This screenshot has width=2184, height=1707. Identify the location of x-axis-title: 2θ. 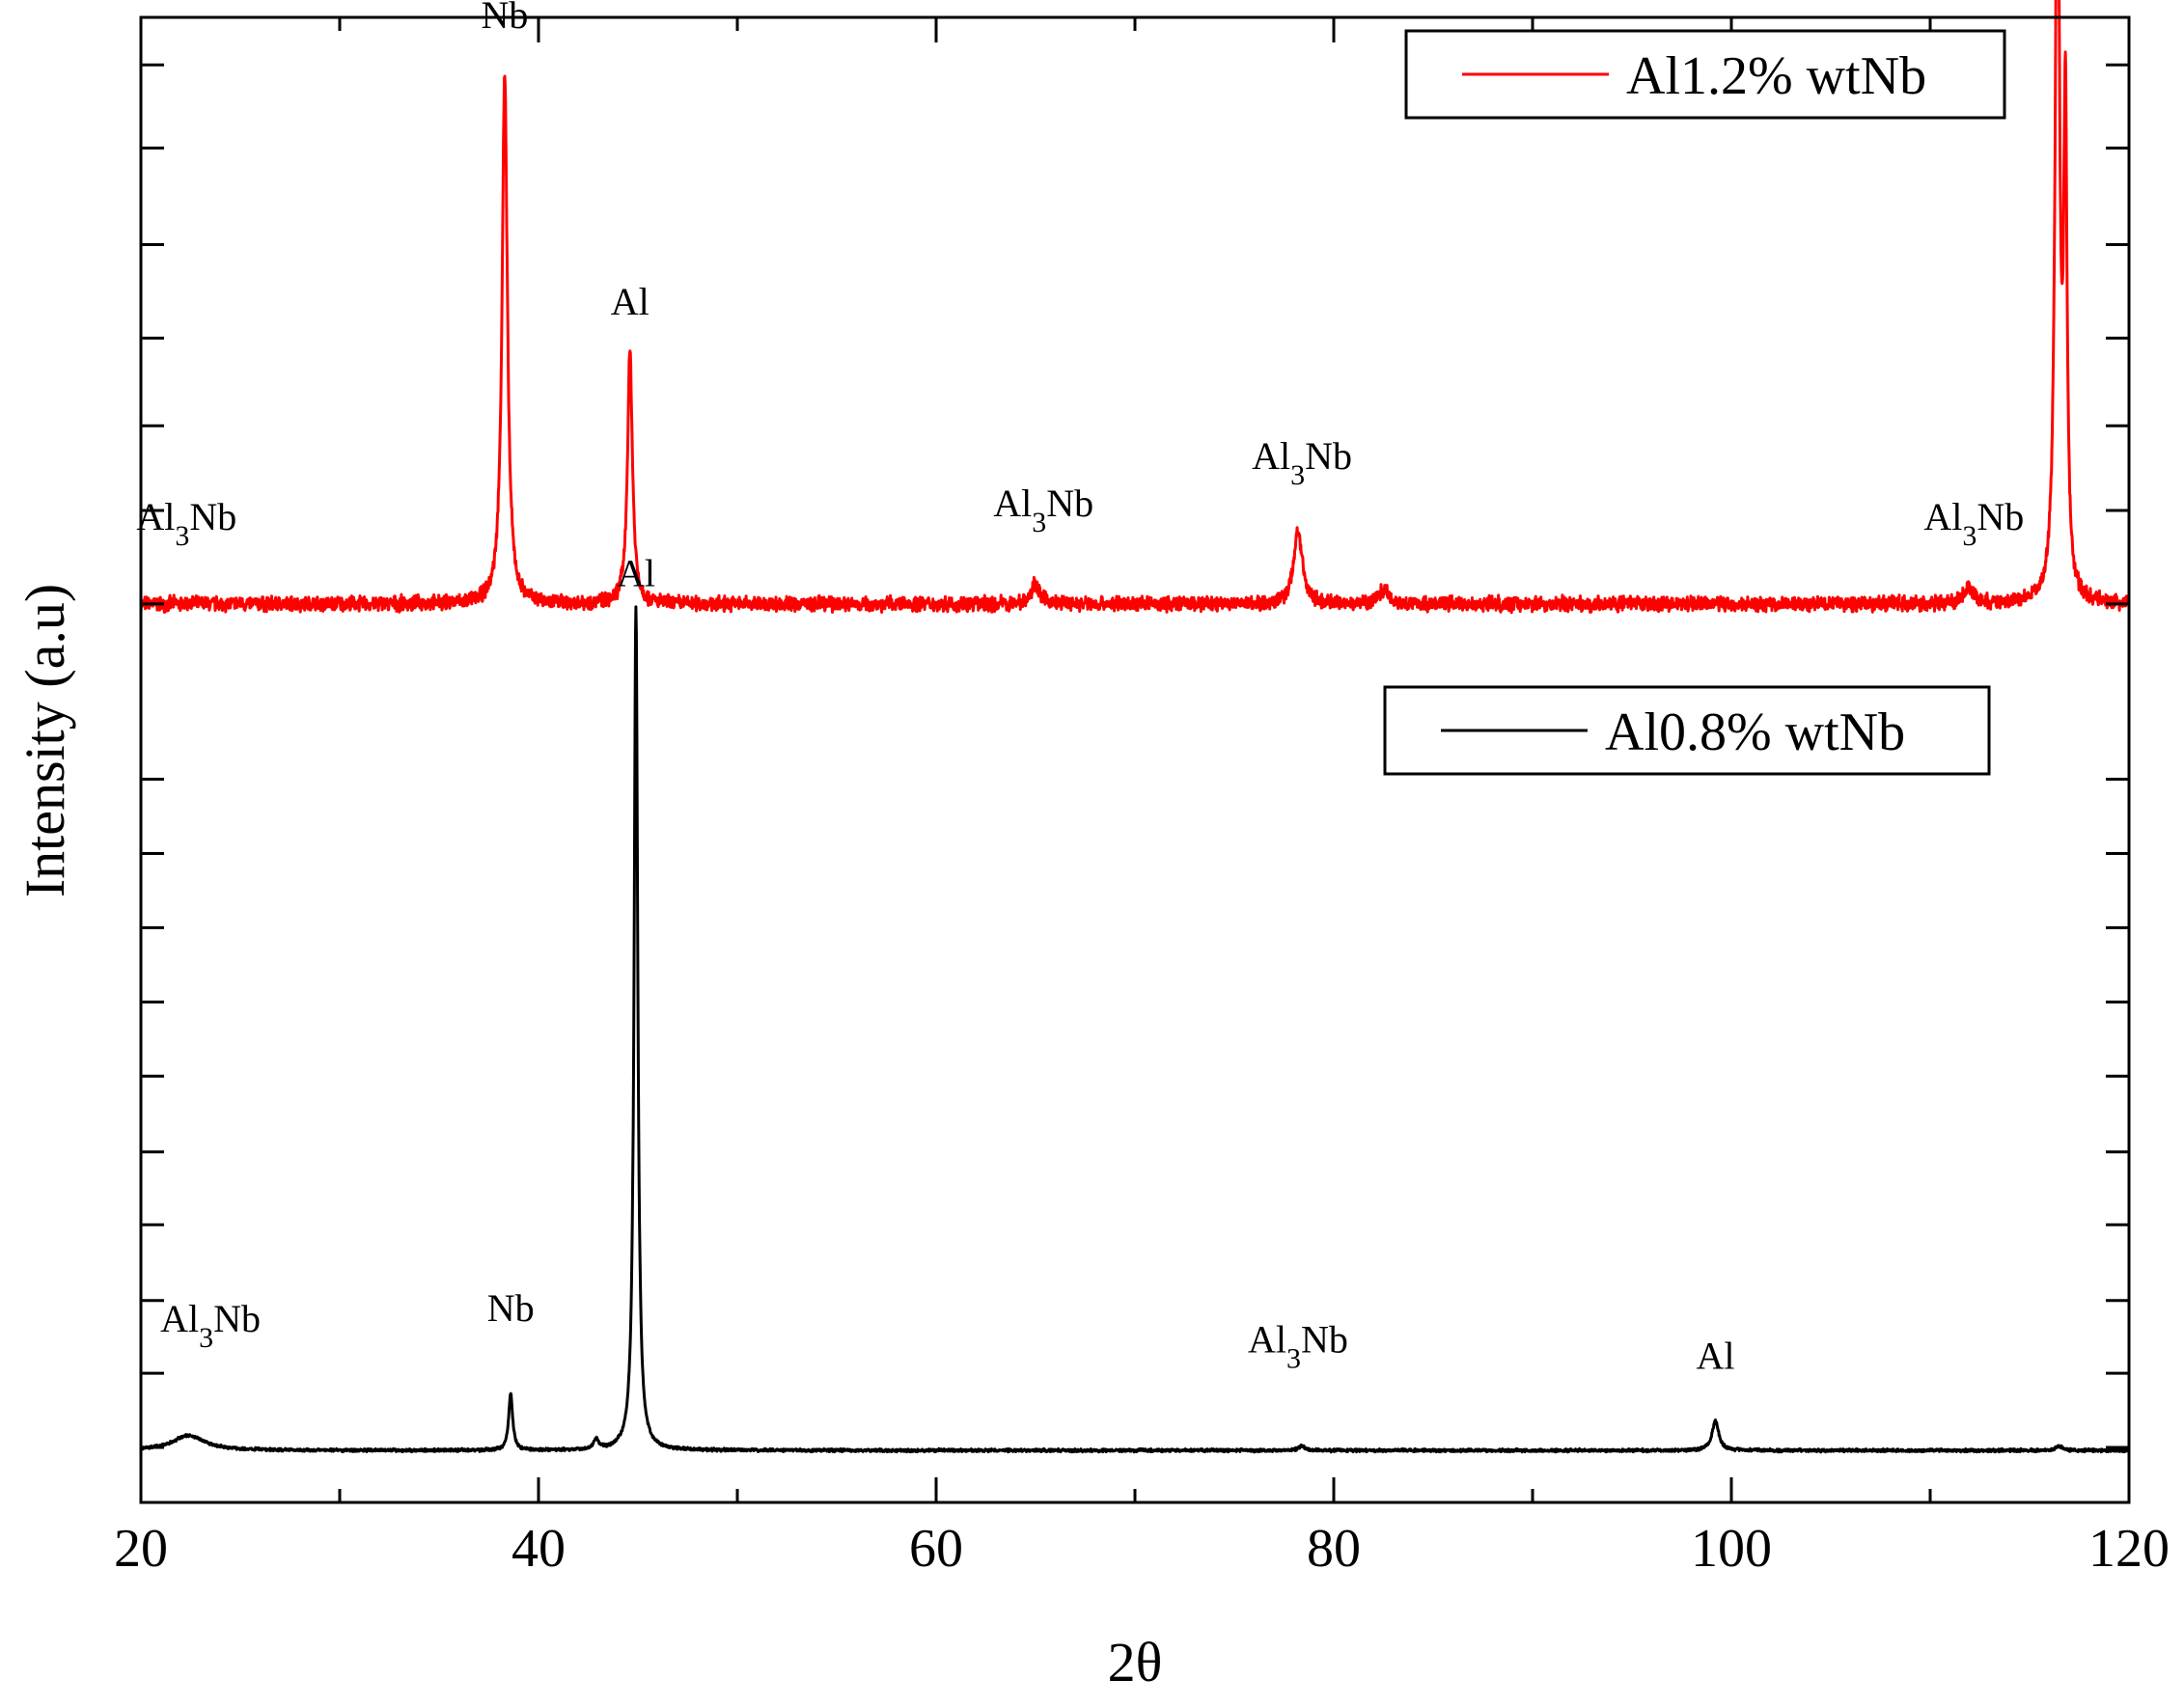
(1135, 1662).